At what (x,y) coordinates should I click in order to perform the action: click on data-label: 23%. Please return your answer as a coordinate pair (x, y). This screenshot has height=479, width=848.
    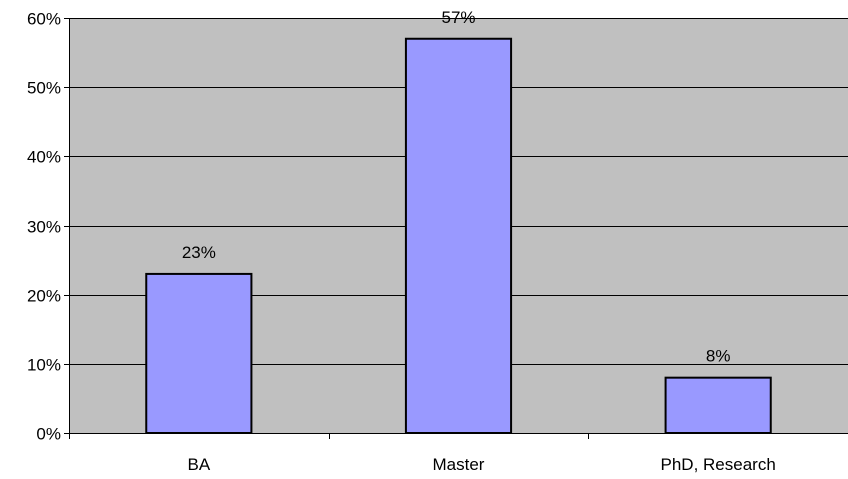
    Looking at the image, I should click on (199, 252).